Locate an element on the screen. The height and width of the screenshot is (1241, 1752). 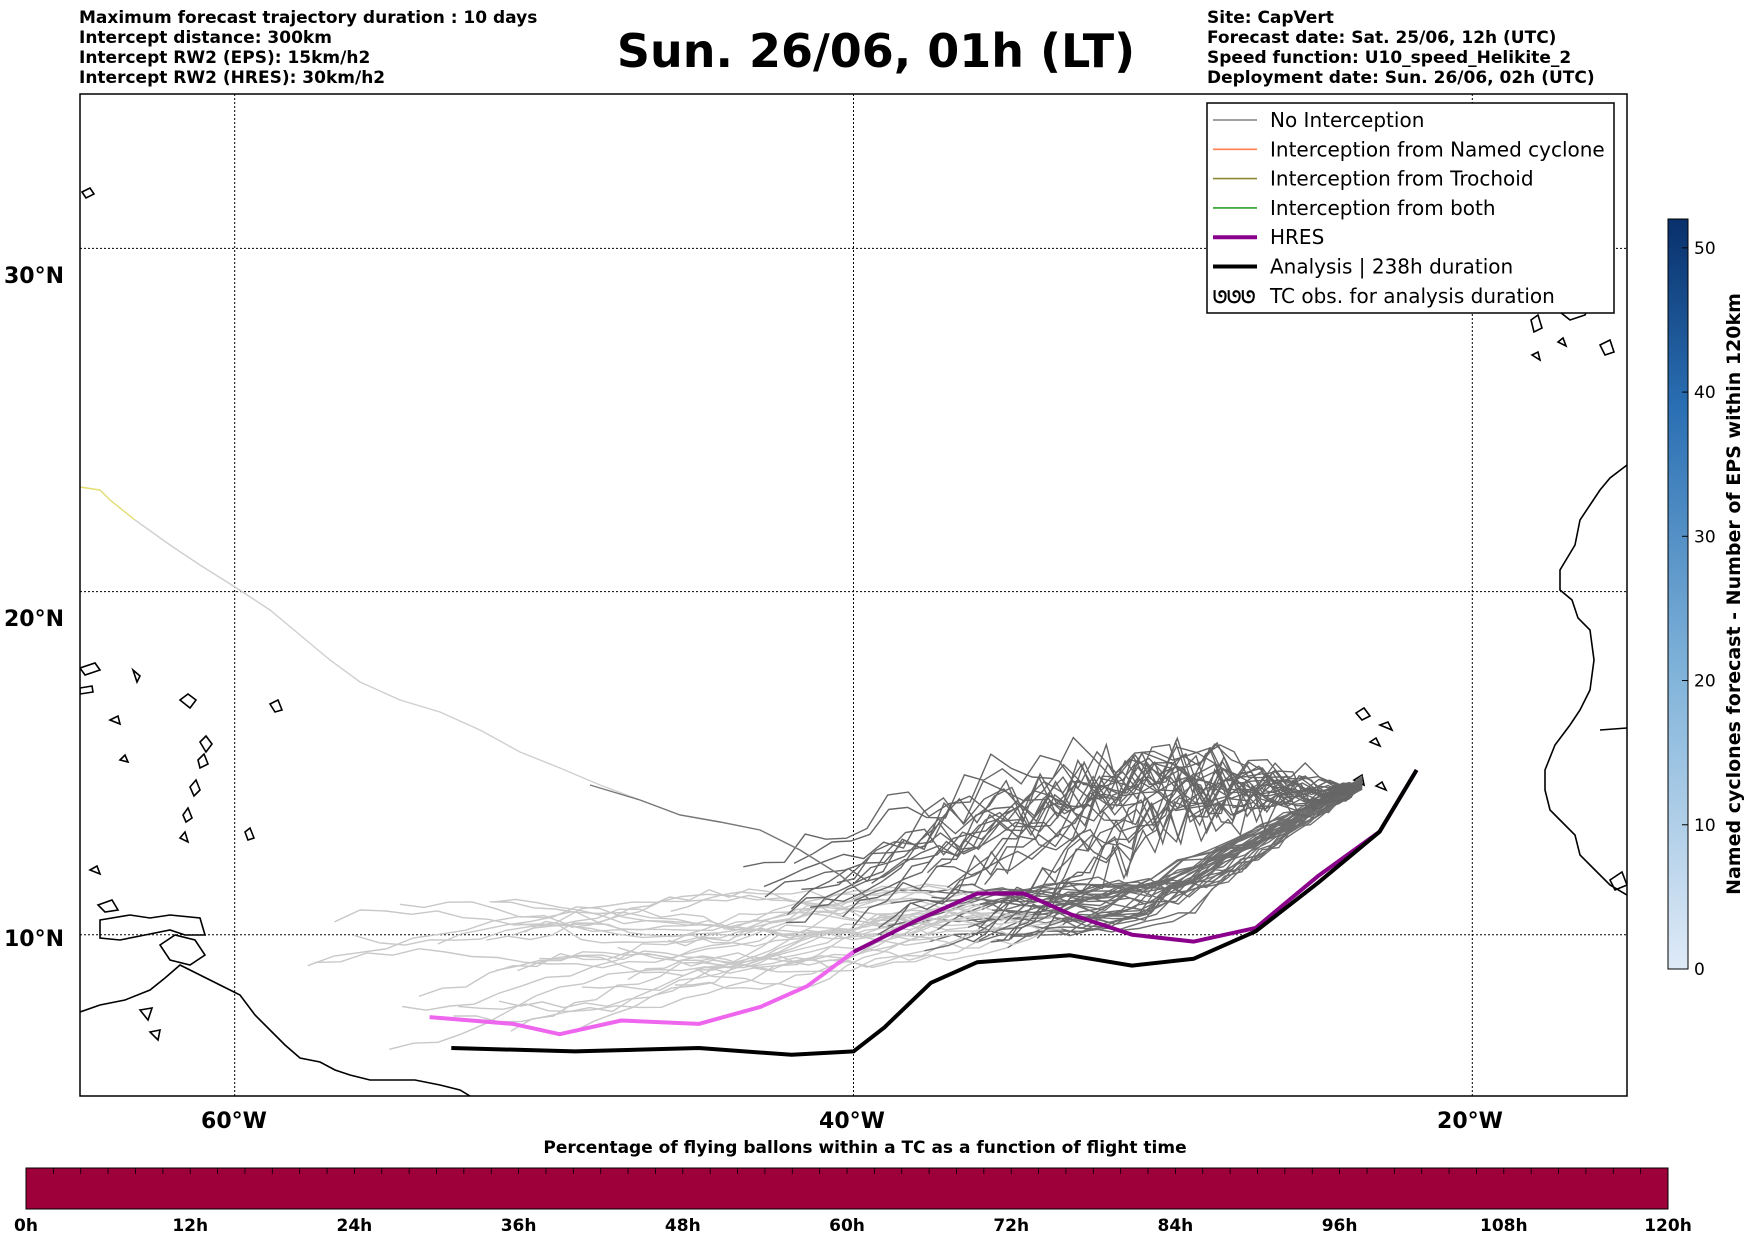
legend-label: HRES is located at coordinates (1297, 237).